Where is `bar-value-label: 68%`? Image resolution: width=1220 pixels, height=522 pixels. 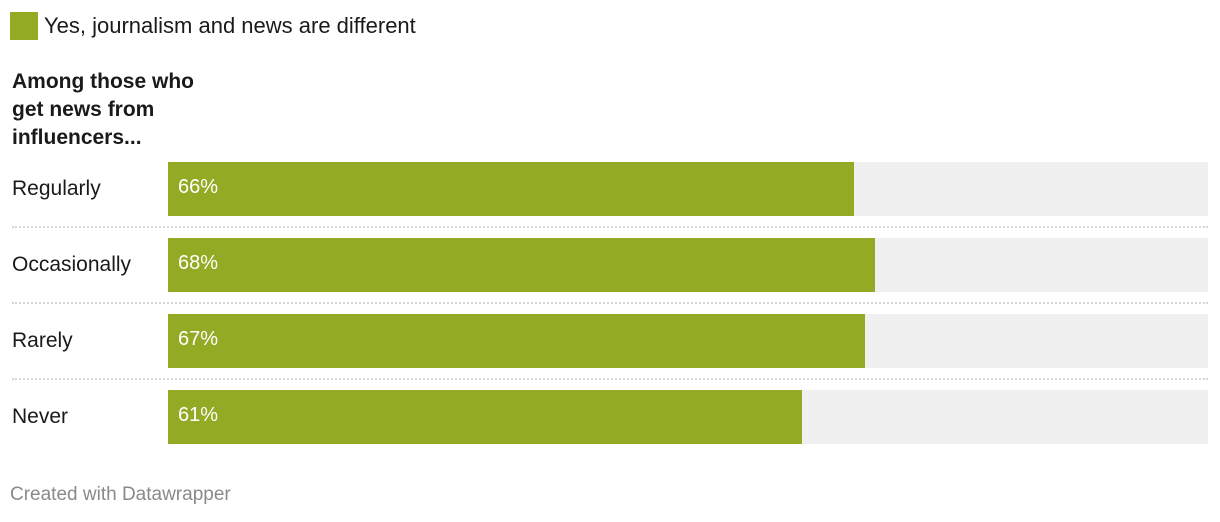 bar-value-label: 68% is located at coordinates (198, 262).